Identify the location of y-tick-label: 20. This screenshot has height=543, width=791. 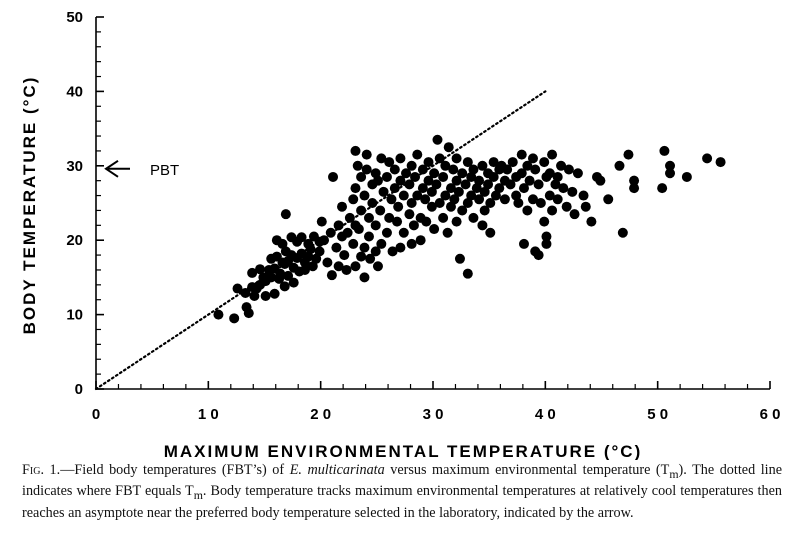
(74, 240).